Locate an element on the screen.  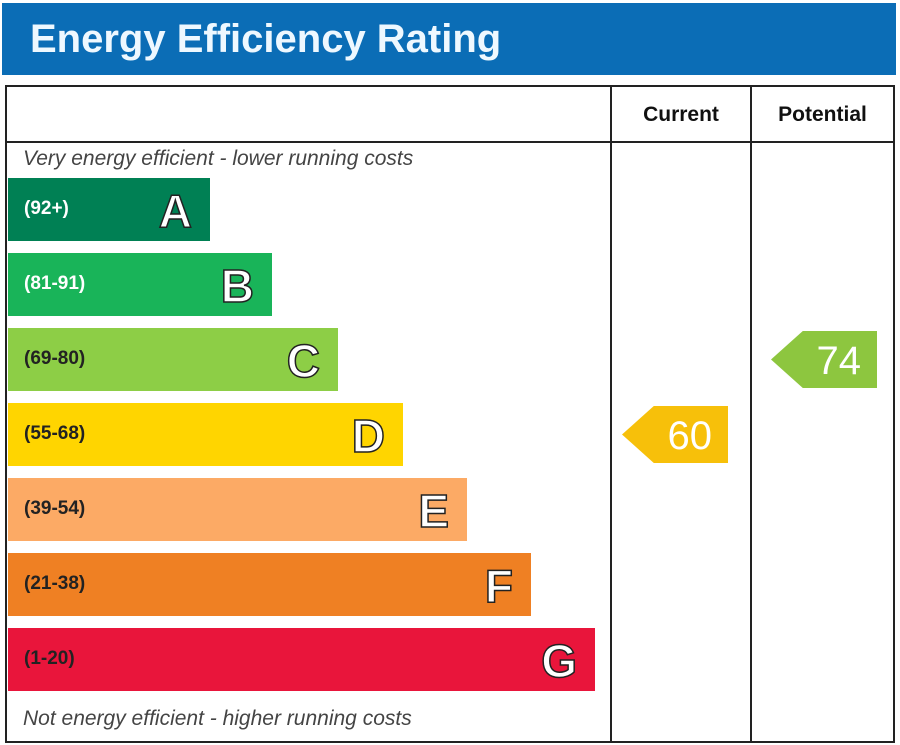
title-bar: Energy Efficiency Rating is located at coordinates (449, 39).